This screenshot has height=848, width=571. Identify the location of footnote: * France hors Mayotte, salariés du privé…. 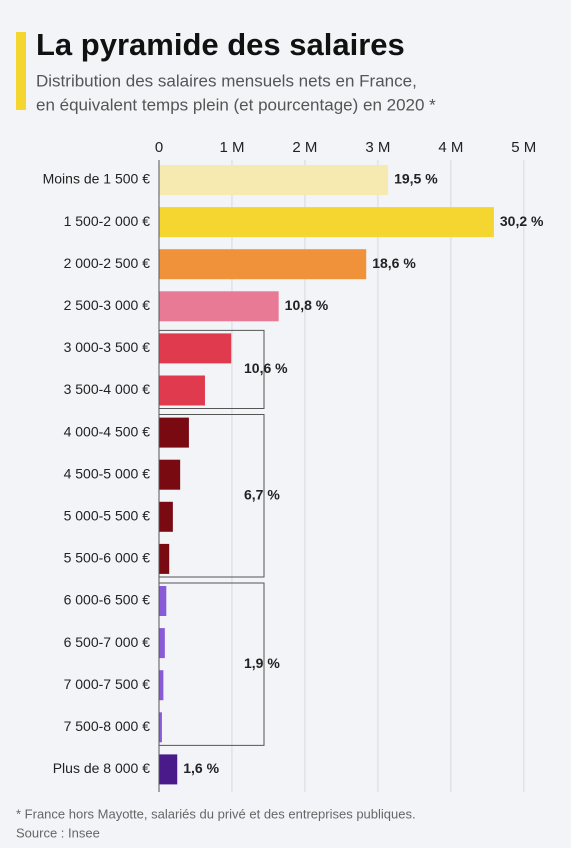
(216, 813).